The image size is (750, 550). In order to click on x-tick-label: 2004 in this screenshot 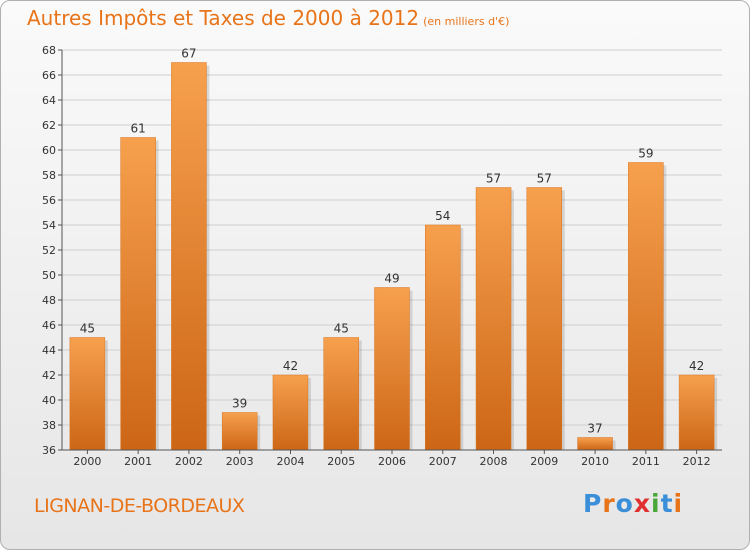, I will do `click(290, 461)`.